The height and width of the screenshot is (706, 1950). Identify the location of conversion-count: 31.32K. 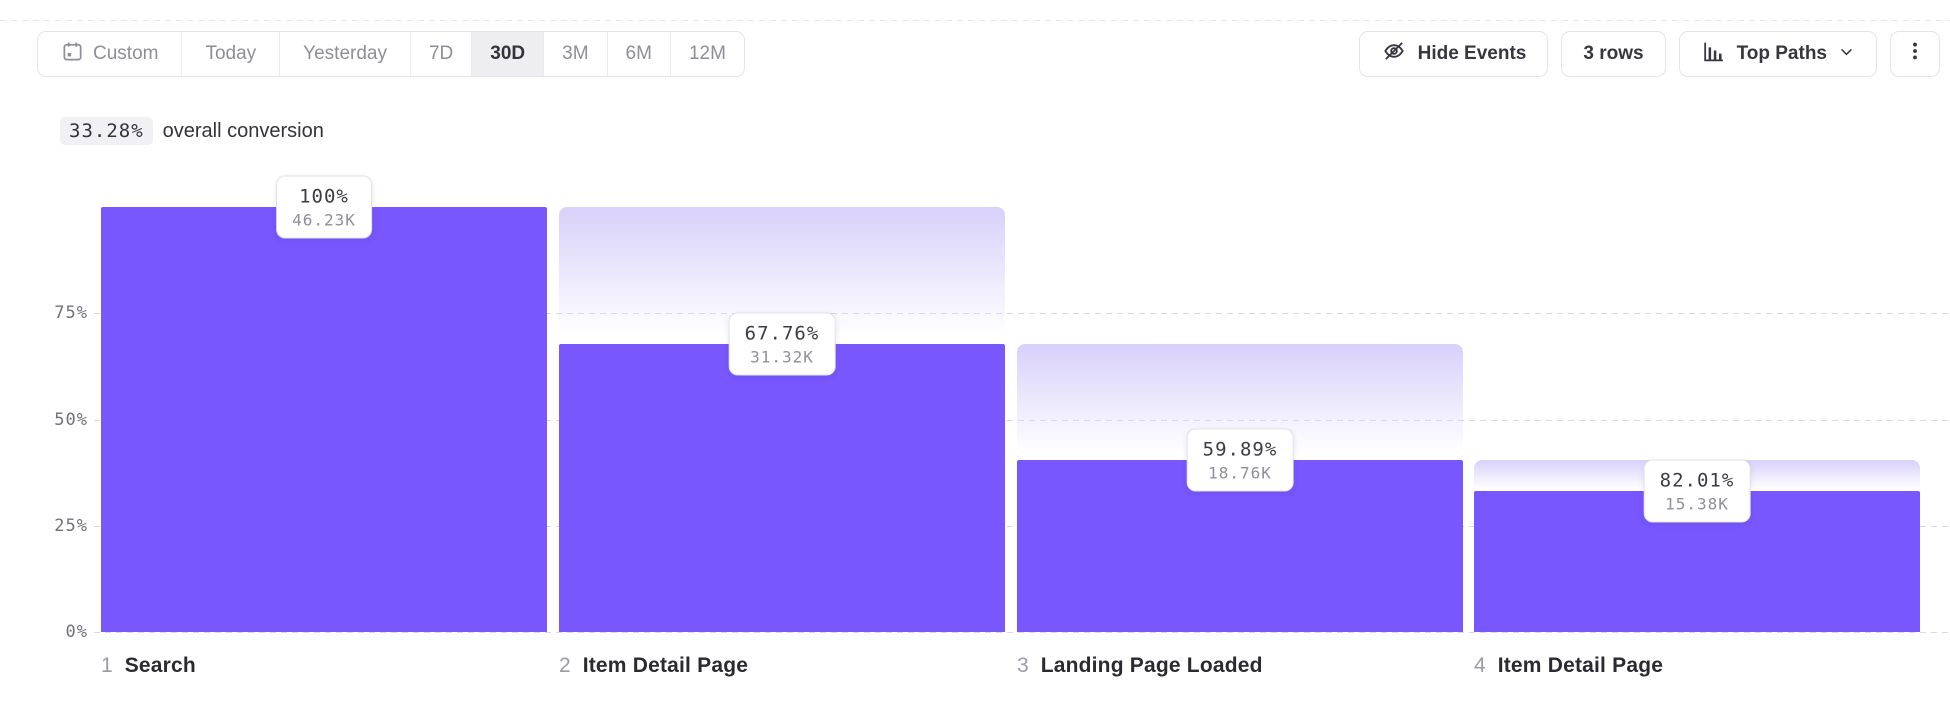
(782, 357).